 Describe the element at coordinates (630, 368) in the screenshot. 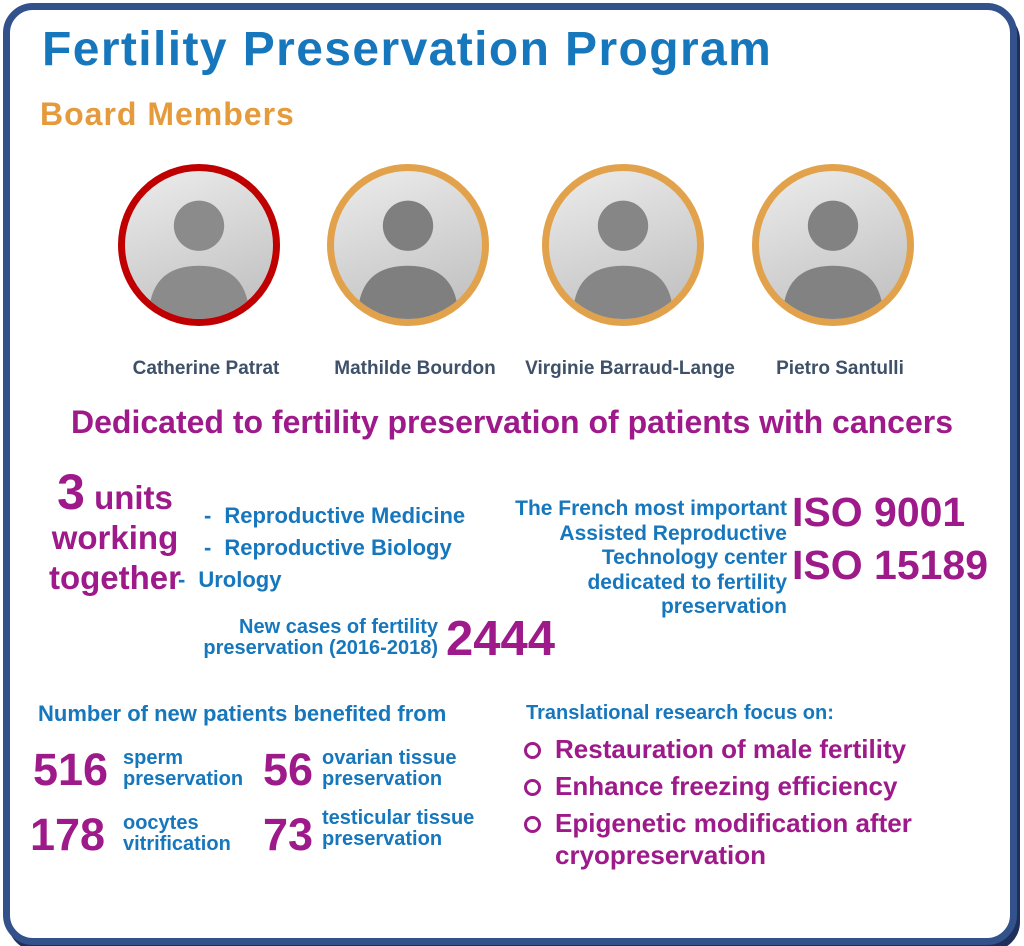

I see `member-name: Virginie Barraud-Lange` at that location.